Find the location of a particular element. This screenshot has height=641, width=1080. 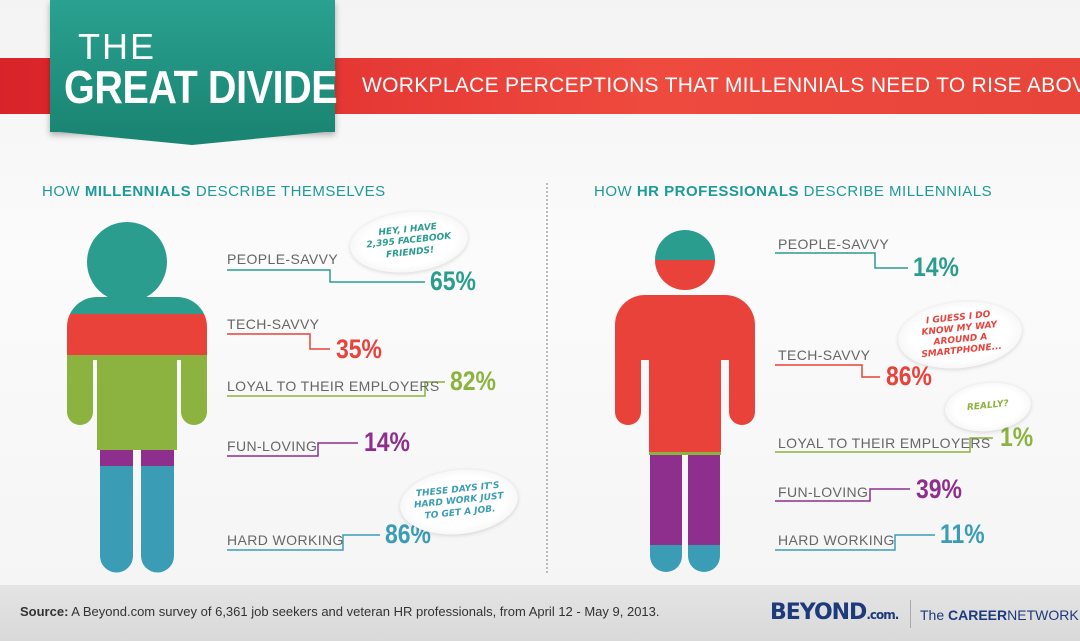

title-ribbon is located at coordinates (192, 66).